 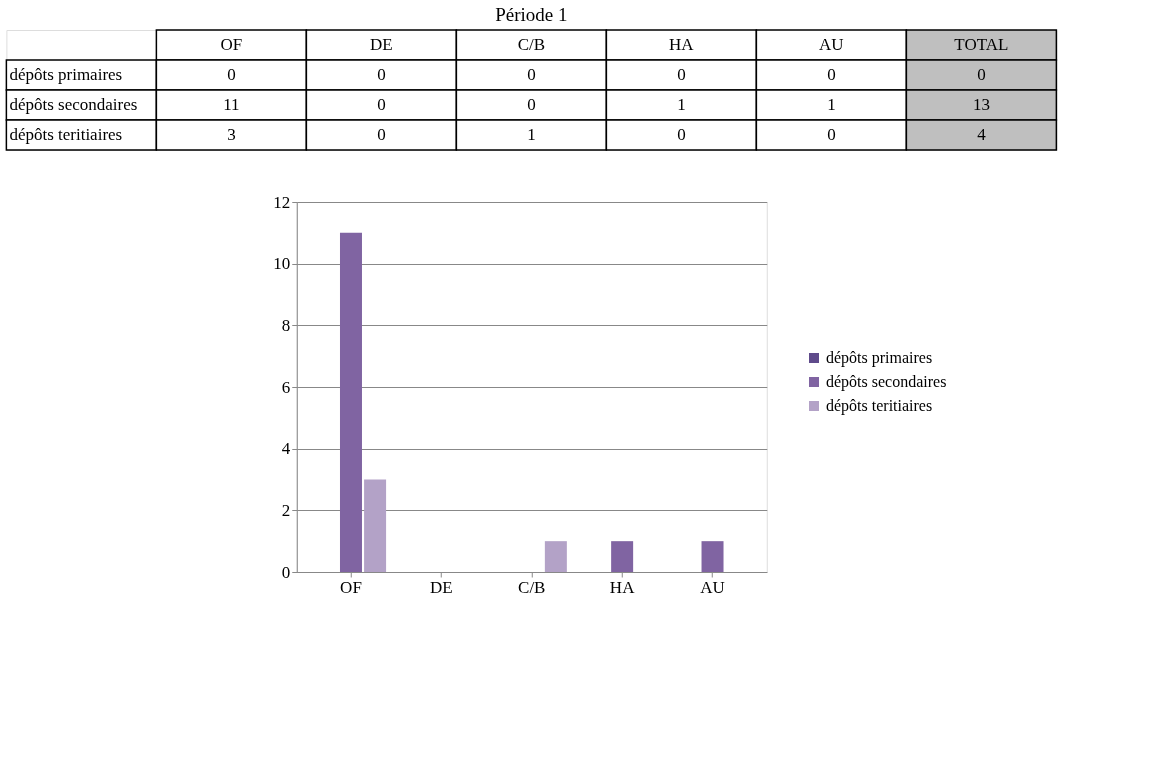 I want to click on y-tick-label: dépôts primaires, so click(x=66, y=74).